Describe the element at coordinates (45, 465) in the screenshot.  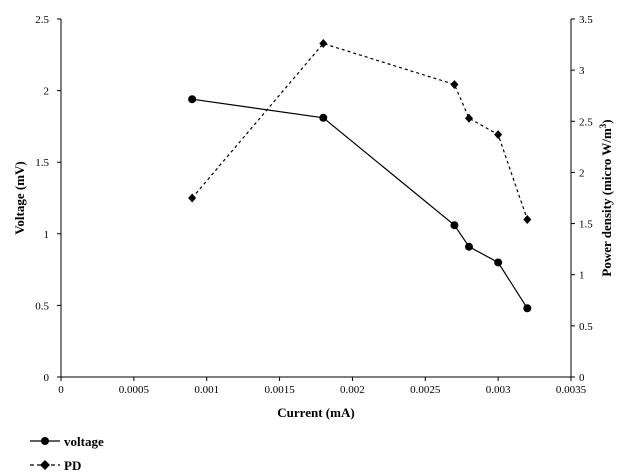
I see `legend-pd-marker` at that location.